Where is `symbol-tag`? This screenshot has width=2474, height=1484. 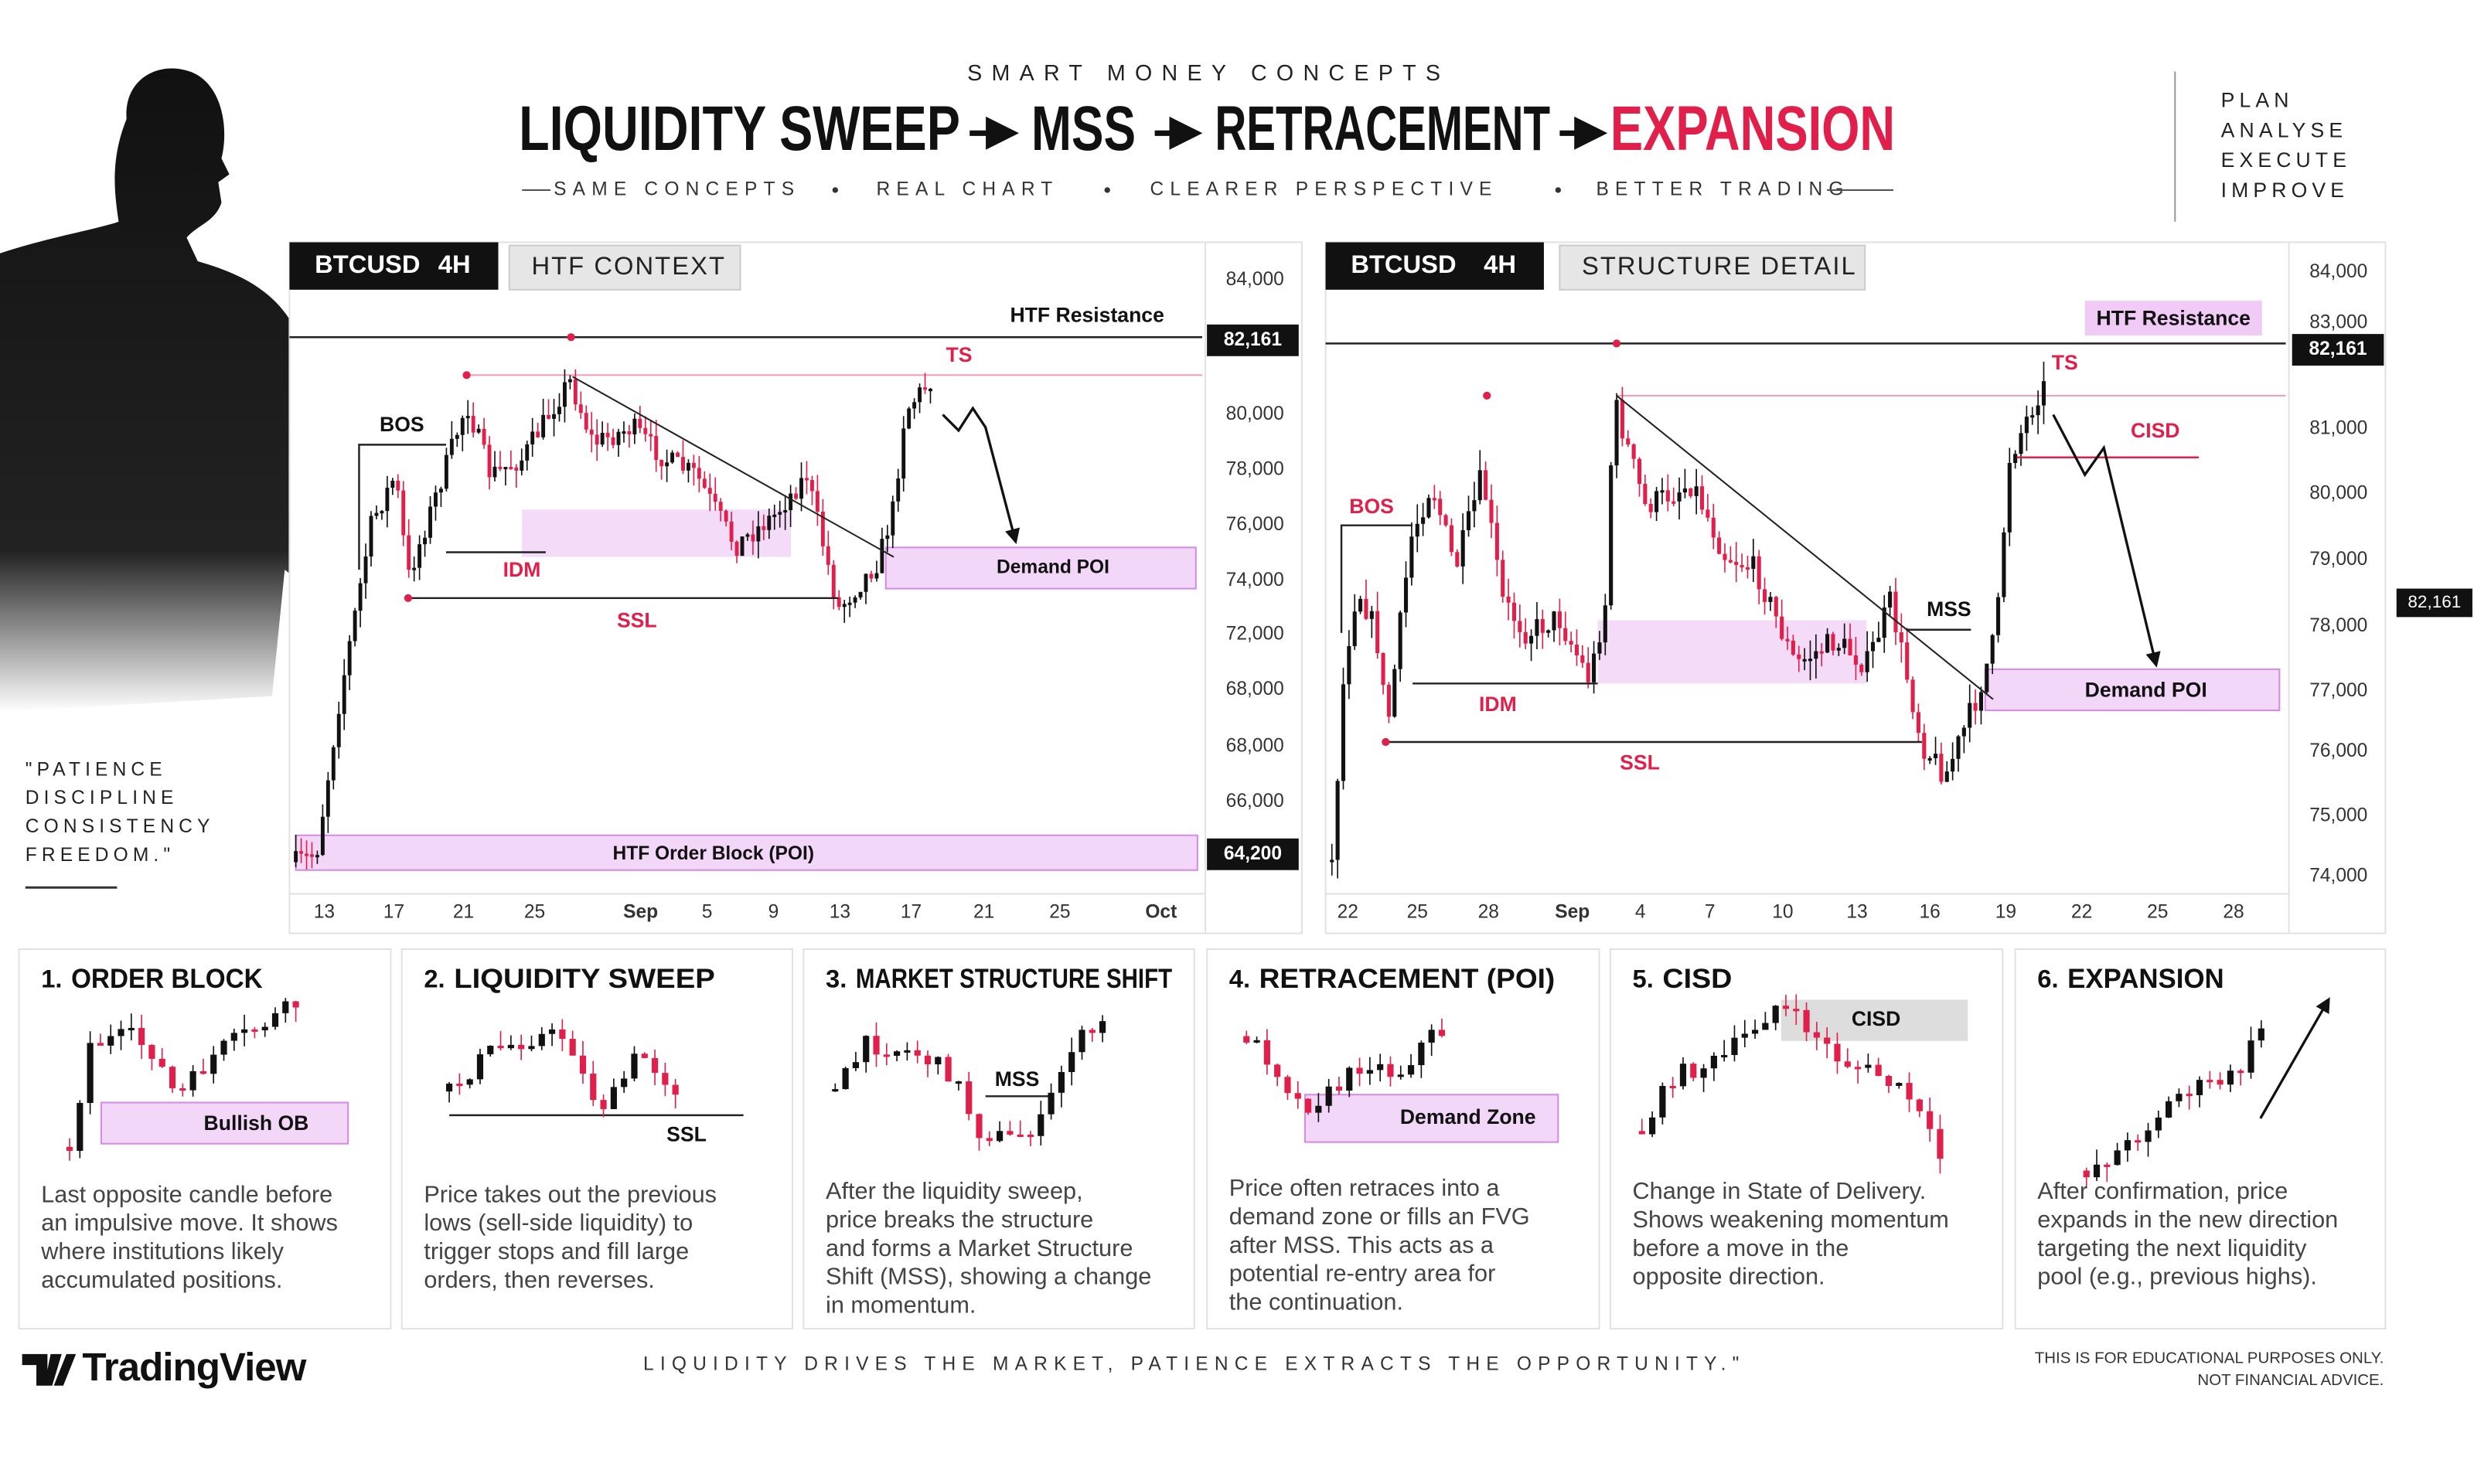 symbol-tag is located at coordinates (394, 266).